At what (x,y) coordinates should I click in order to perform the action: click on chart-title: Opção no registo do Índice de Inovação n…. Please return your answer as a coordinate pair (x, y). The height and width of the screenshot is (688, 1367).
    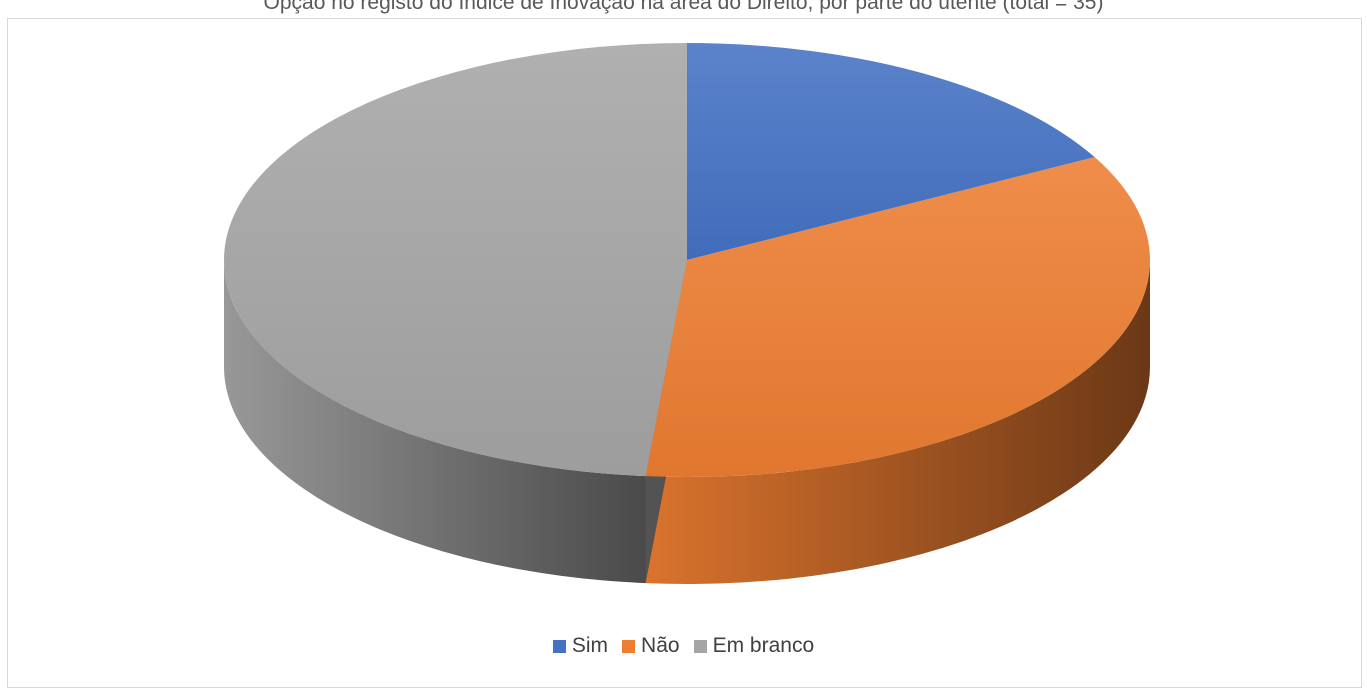
    Looking at the image, I should click on (683, 7).